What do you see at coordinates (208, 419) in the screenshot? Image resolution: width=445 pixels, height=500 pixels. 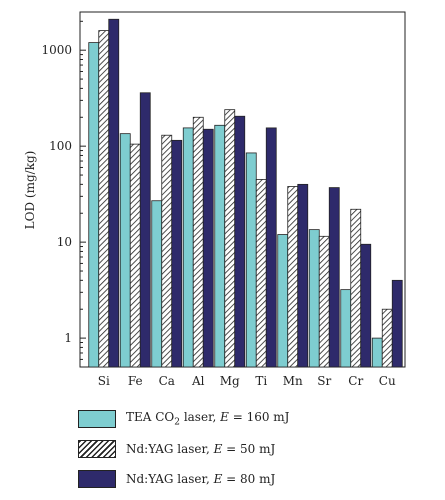 I see `legend-label: TEA CO2 laser, E = 160 mJ` at bounding box center [208, 419].